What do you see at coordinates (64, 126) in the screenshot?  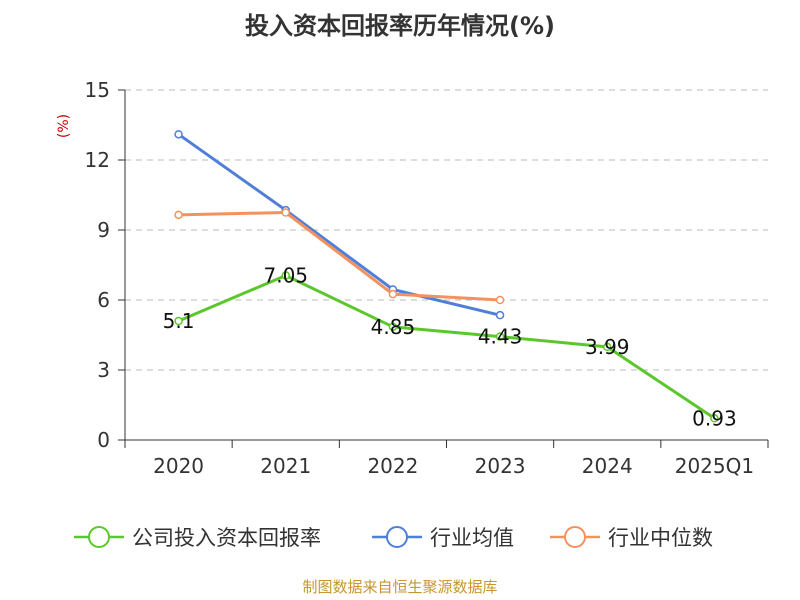 I see `y-axis-label: (%)` at bounding box center [64, 126].